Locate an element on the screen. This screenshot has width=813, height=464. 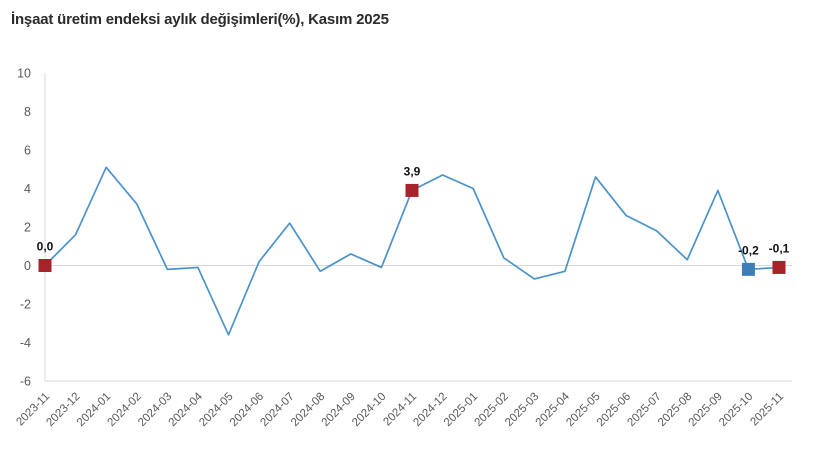
y-tick-label: -2 is located at coordinates (25, 305).